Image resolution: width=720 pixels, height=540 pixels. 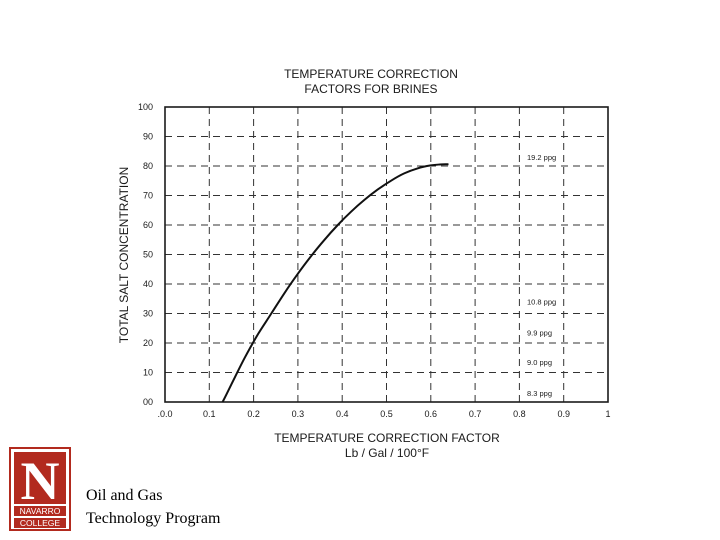 What do you see at coordinates (563, 414) in the screenshot?
I see `x-tick-label: 0.9` at bounding box center [563, 414].